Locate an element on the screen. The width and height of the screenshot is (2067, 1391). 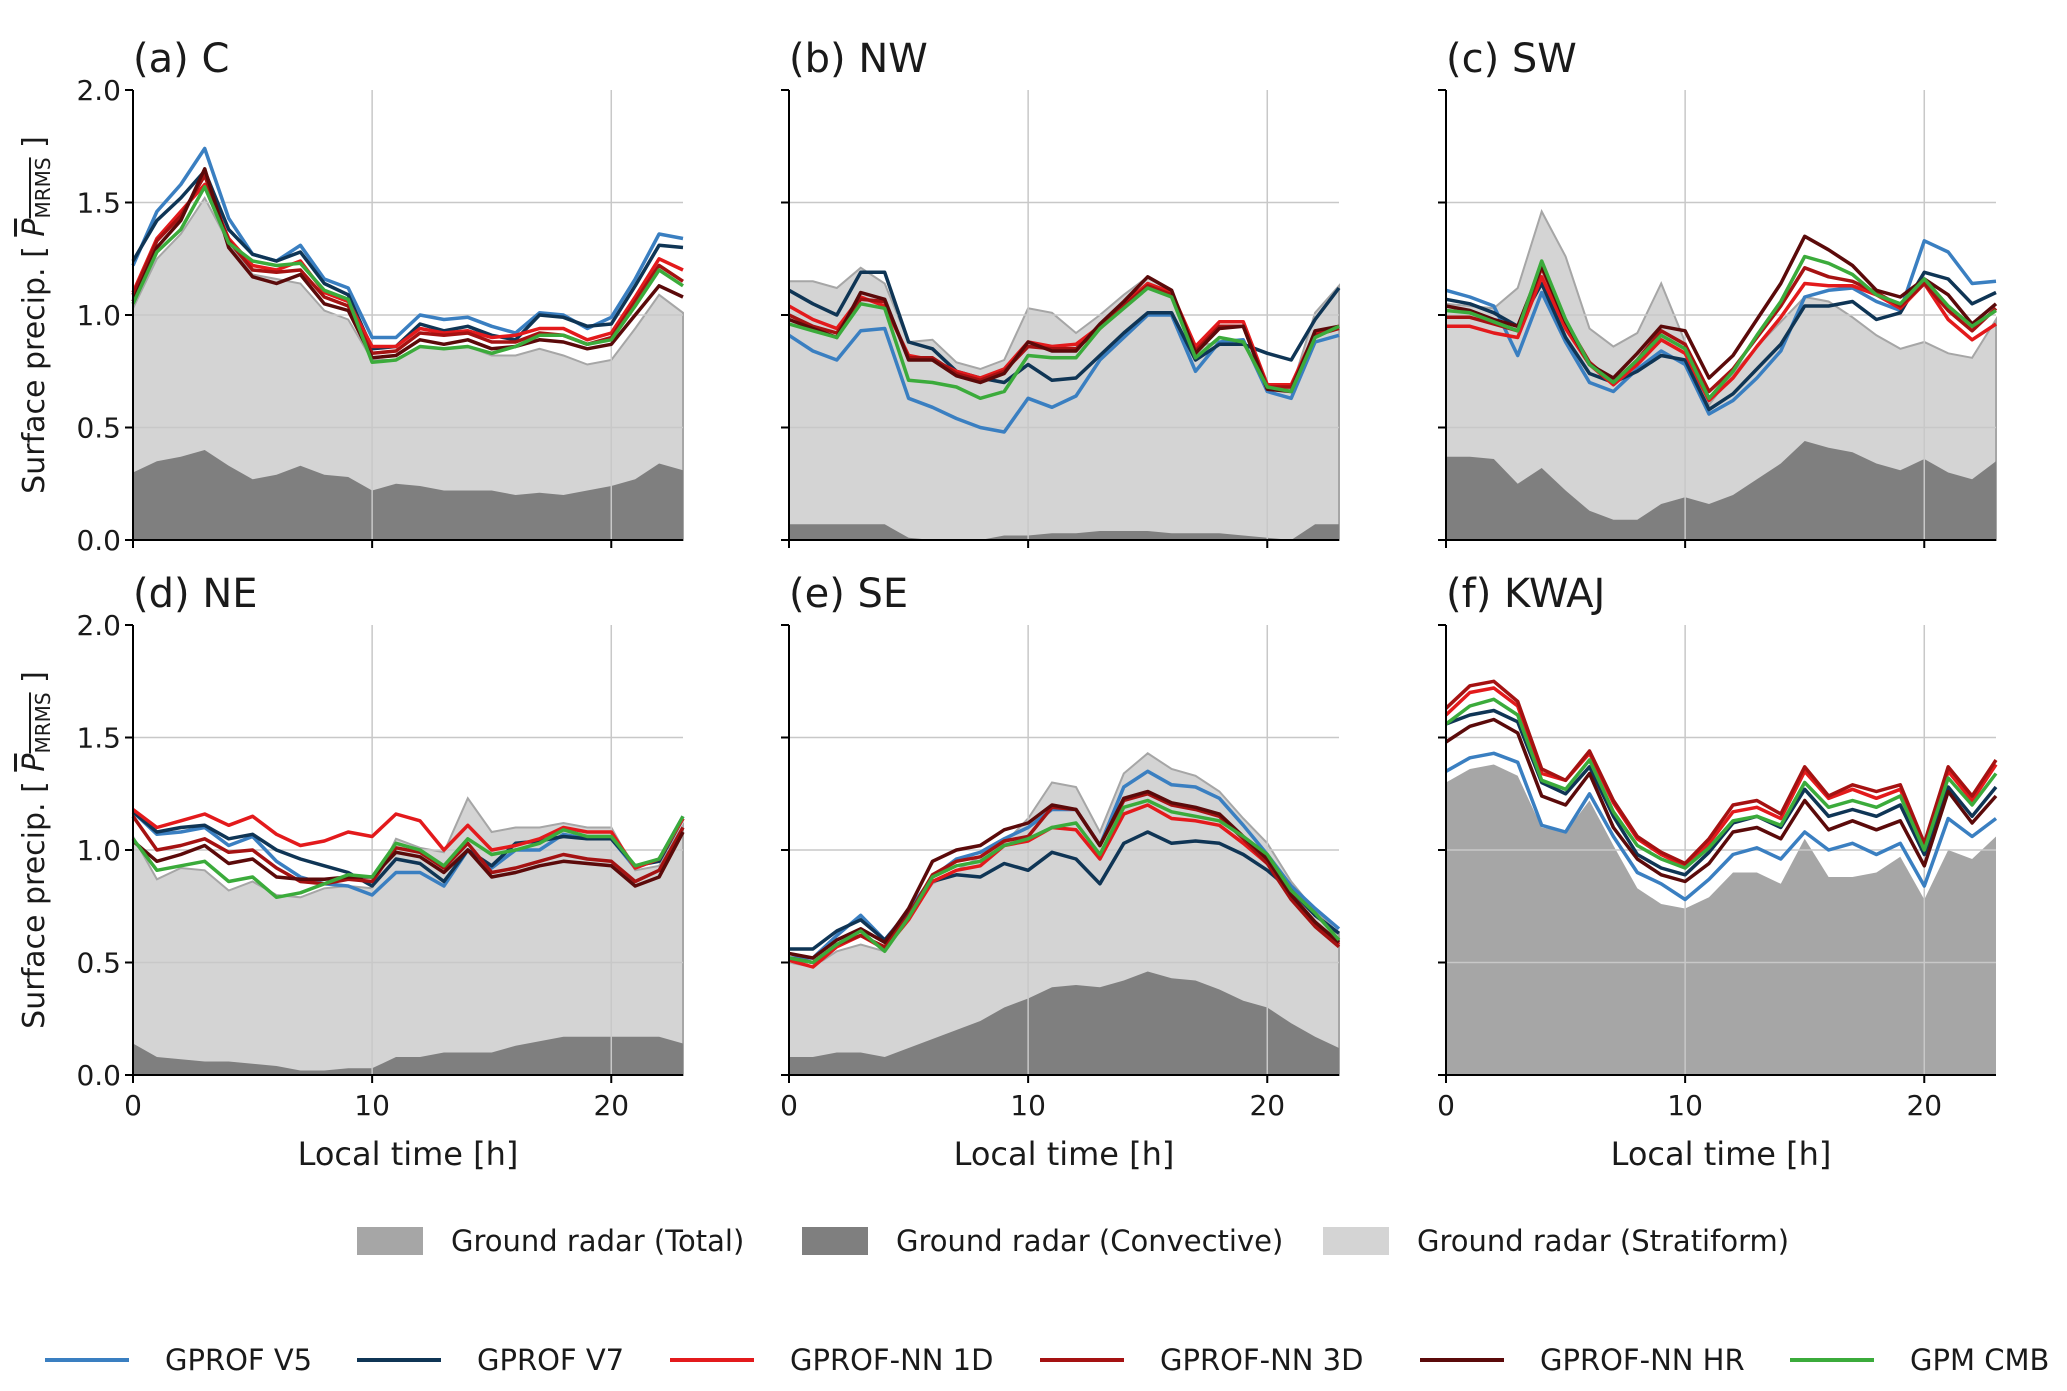
panel-b-area-convective is located at coordinates (1064, 532).